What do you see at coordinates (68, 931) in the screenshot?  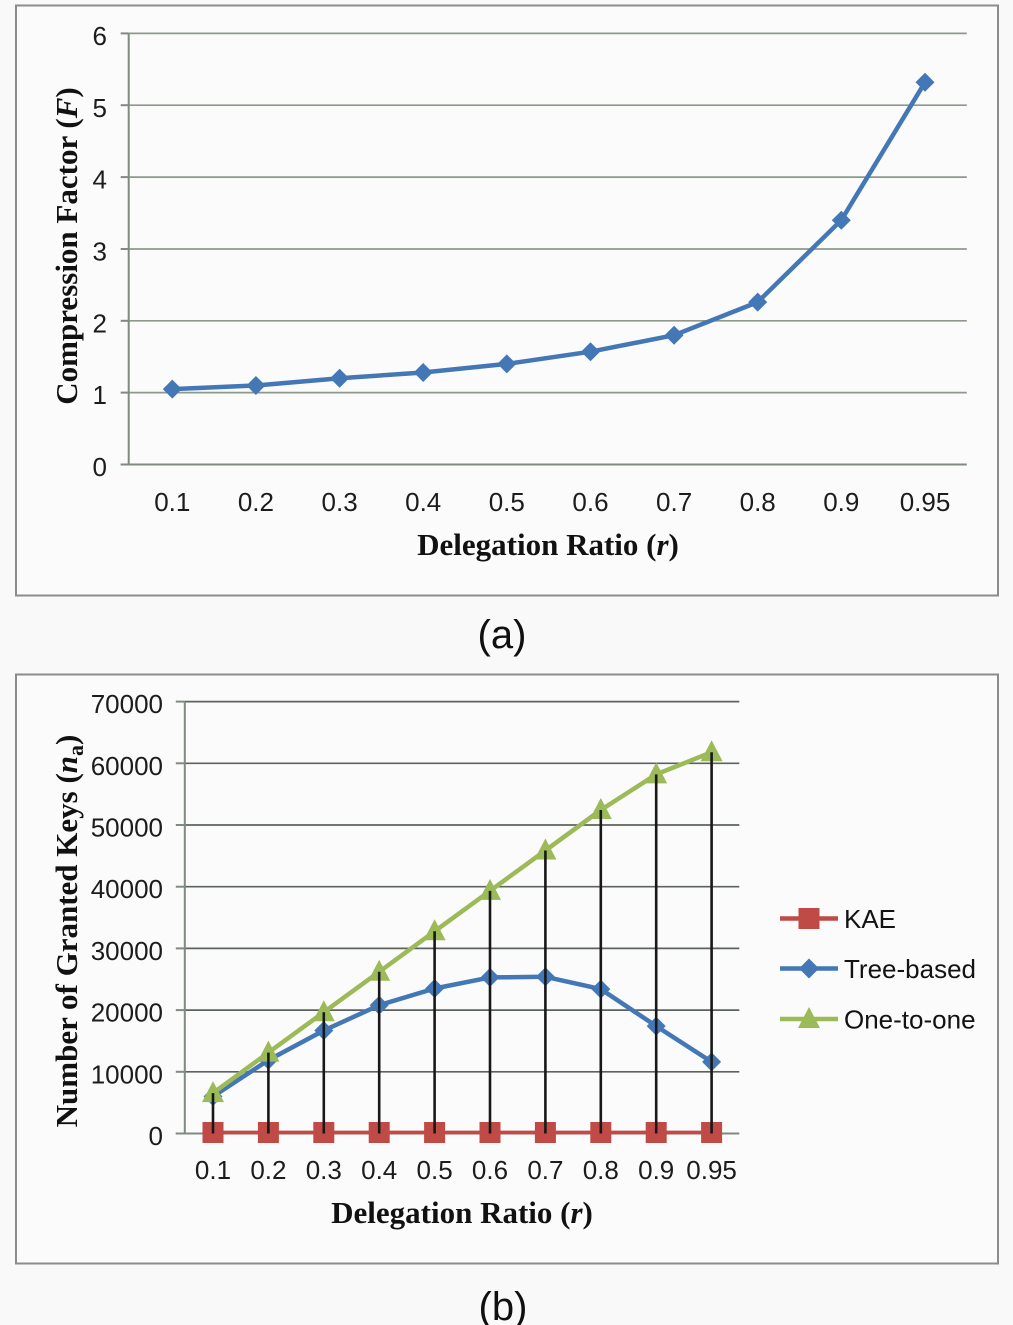 I see `svg-text: Number of Granted Keys (na)` at bounding box center [68, 931].